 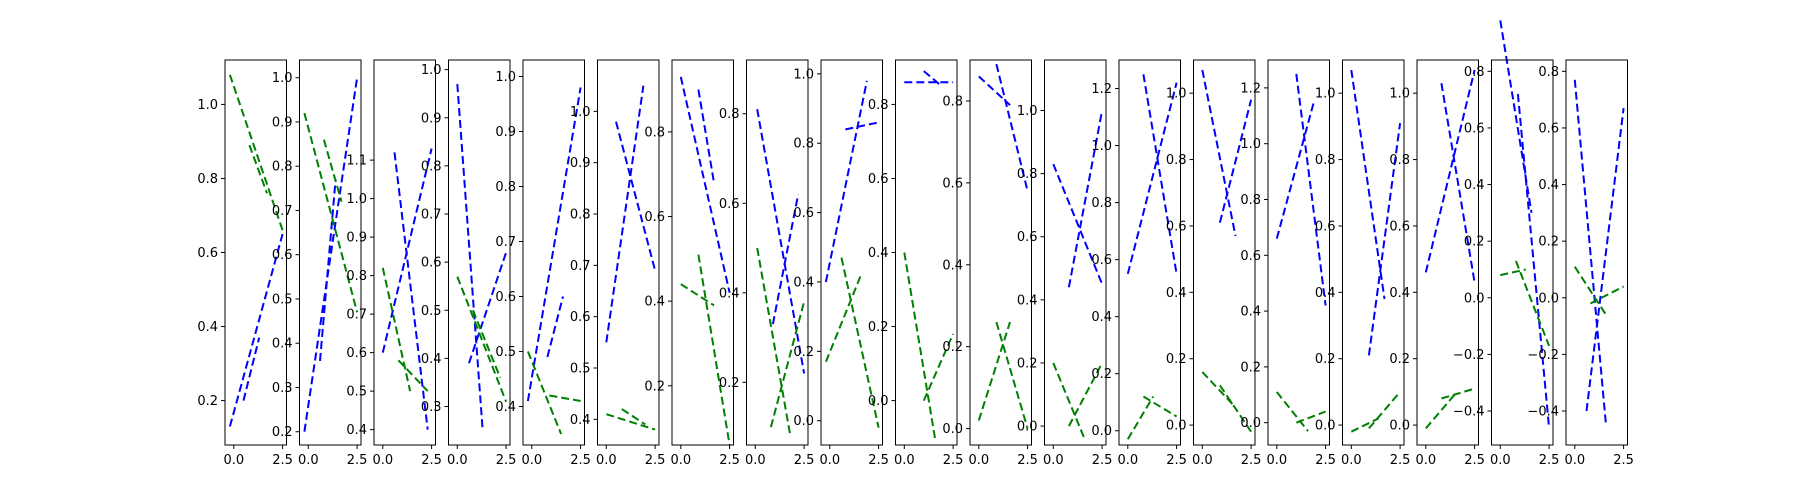 What do you see at coordinates (1399, 426) in the screenshot?
I see `ytick-label-17-1: 0.0` at bounding box center [1399, 426].